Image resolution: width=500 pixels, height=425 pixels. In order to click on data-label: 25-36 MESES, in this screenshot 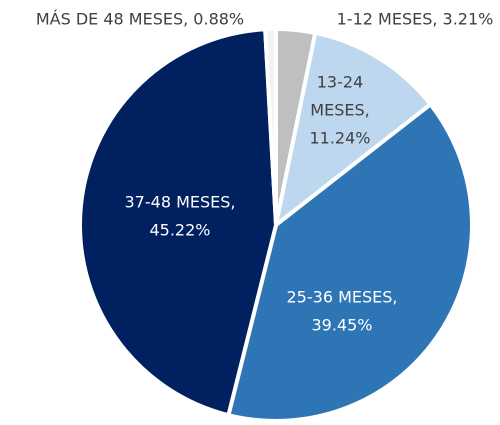, I will do `click(342, 297)`.